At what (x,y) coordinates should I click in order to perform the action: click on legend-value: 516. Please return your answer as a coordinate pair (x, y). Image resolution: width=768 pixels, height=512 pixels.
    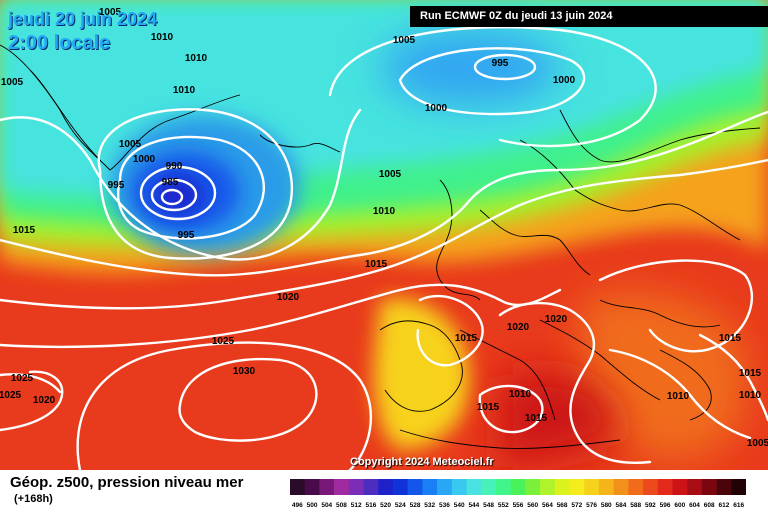
    Looking at the image, I should click on (370, 505).